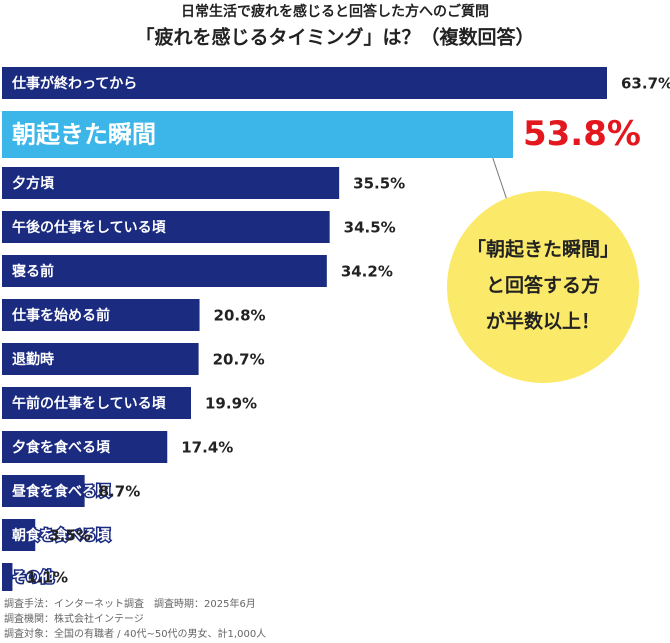 This screenshot has width=670, height=643. I want to click on category-label: 寝る前, so click(33, 271).